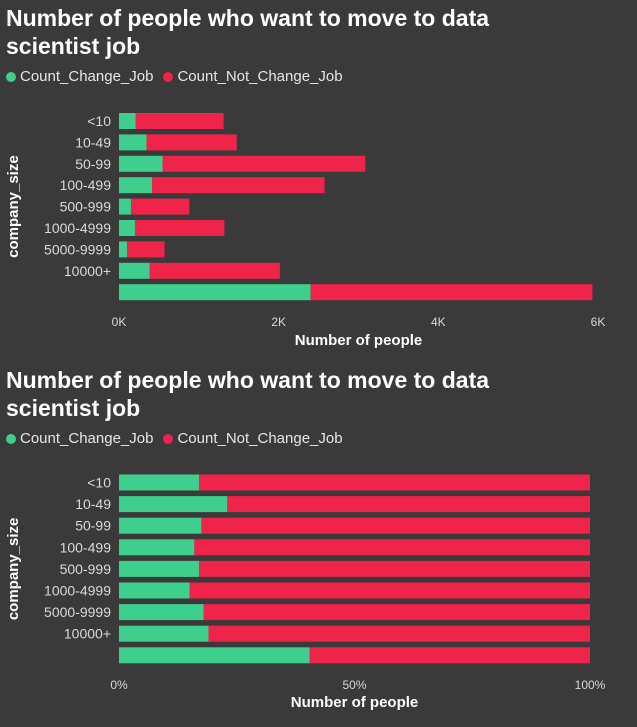  Describe the element at coordinates (590, 685) in the screenshot. I see `x-tick-label: 100%` at that location.